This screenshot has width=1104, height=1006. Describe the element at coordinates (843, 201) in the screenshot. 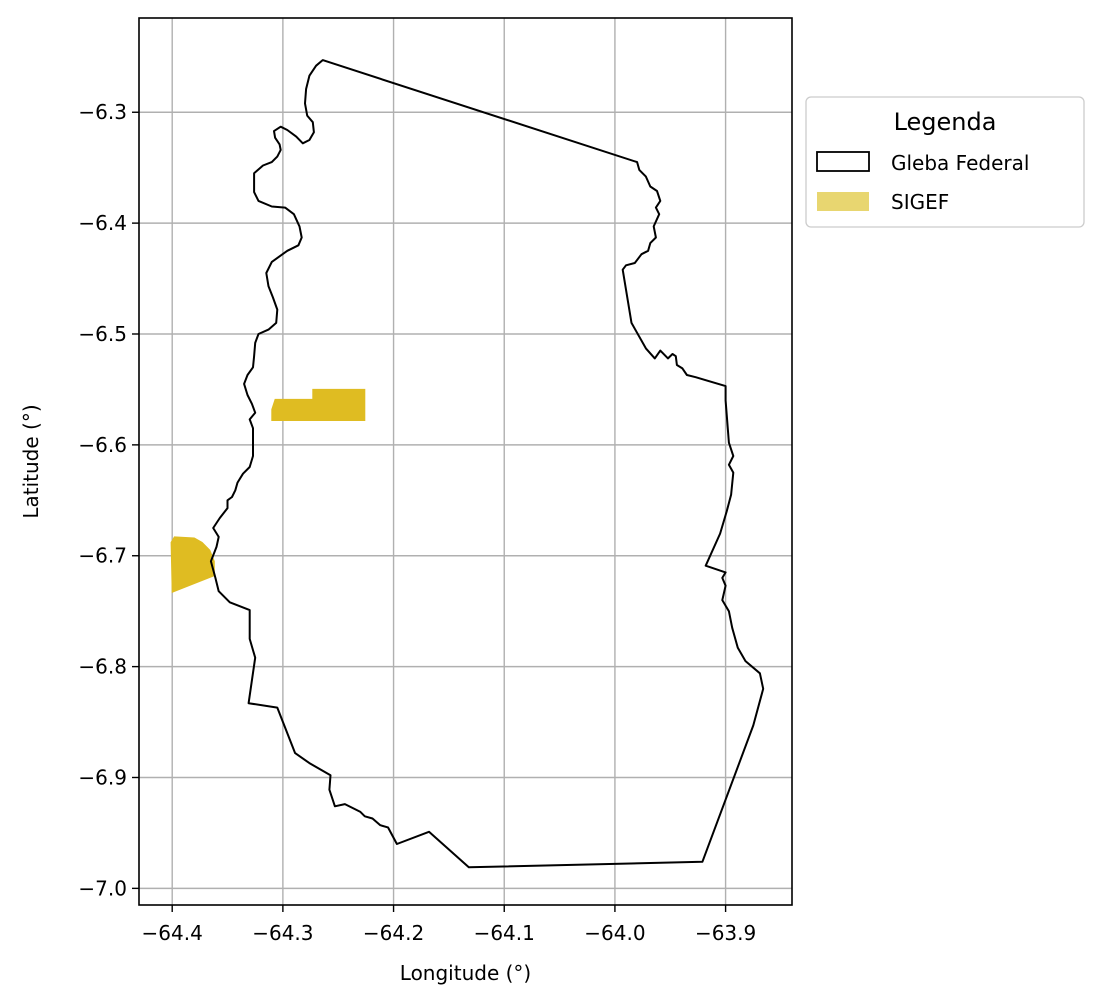

I see `legend-swatch-sigef` at that location.